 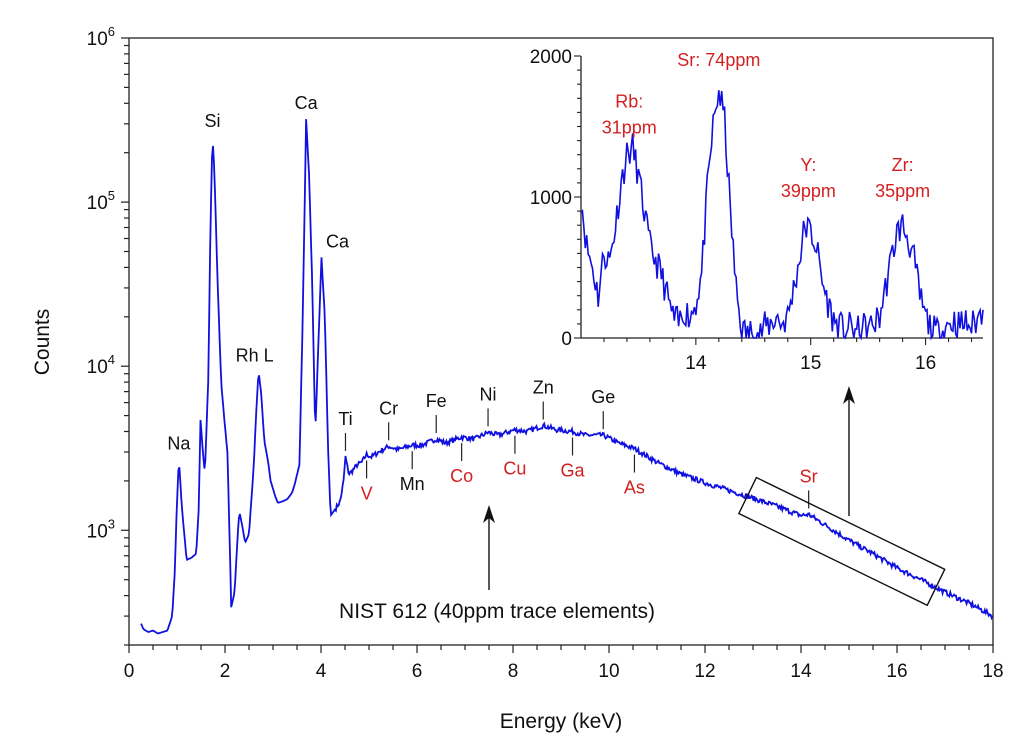 What do you see at coordinates (992, 671) in the screenshot?
I see `x-tick-label: 18` at bounding box center [992, 671].